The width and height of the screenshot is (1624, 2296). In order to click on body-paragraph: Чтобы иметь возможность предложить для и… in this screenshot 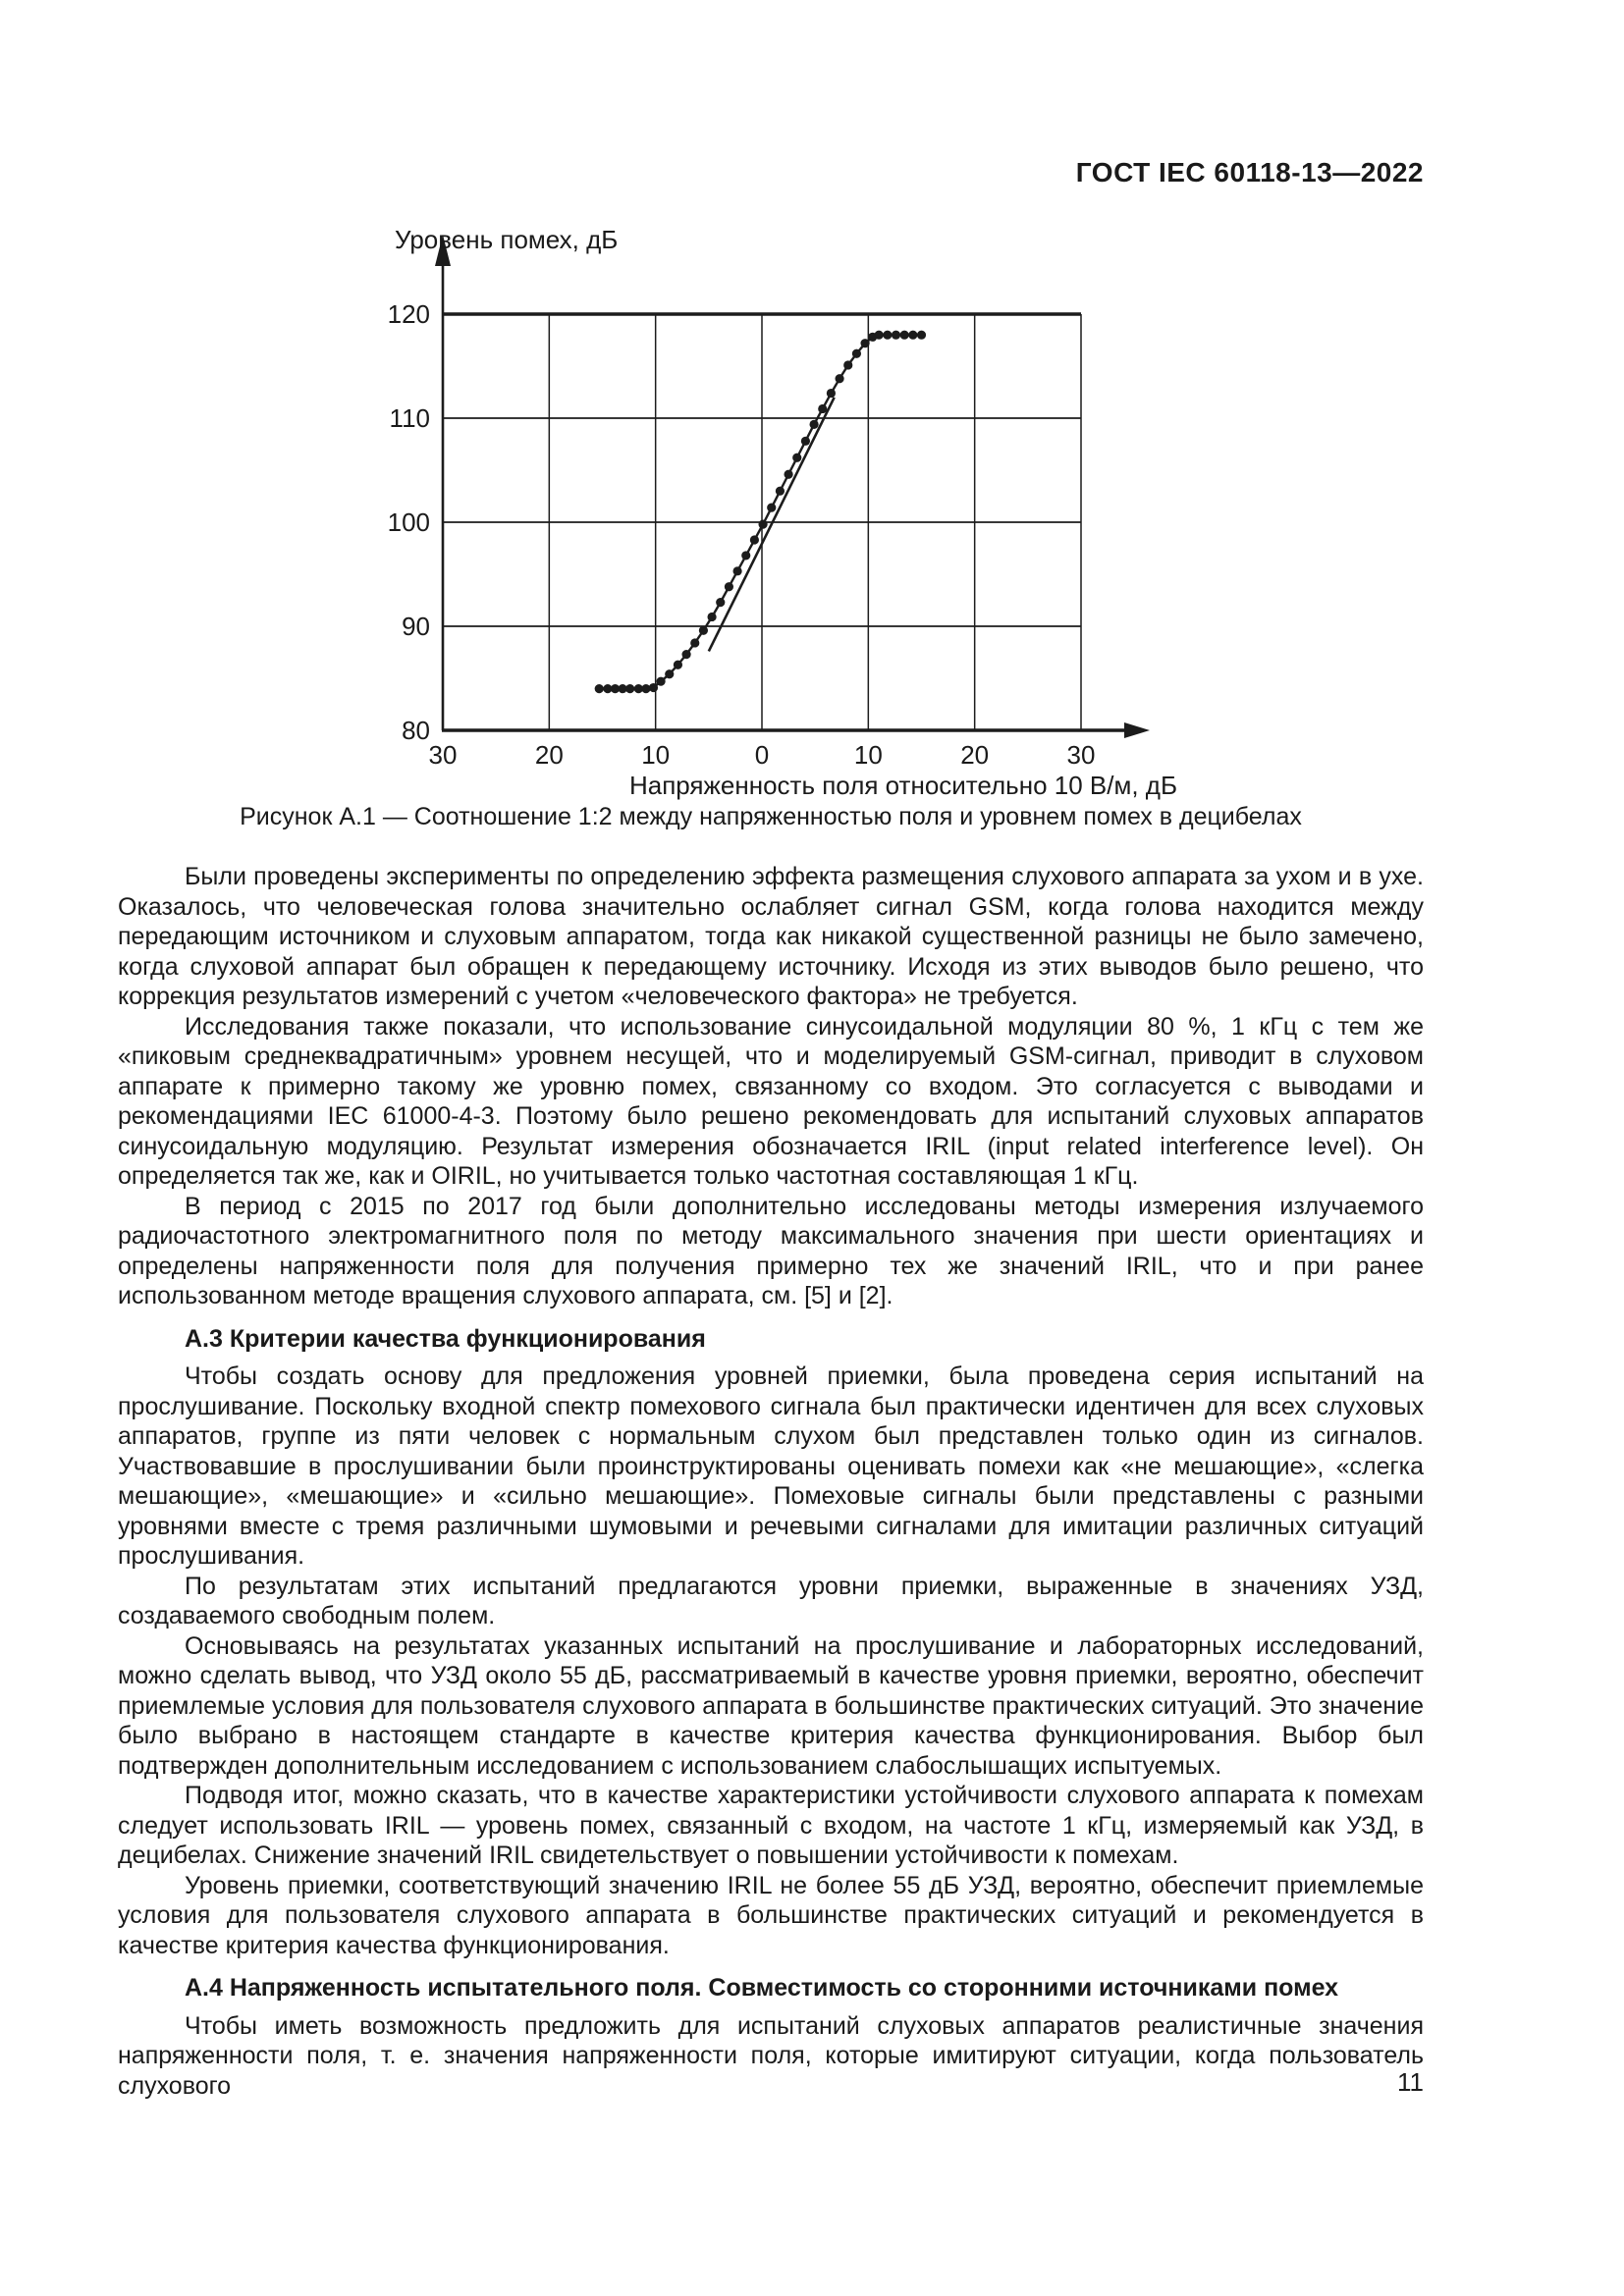, I will do `click(771, 2055)`.